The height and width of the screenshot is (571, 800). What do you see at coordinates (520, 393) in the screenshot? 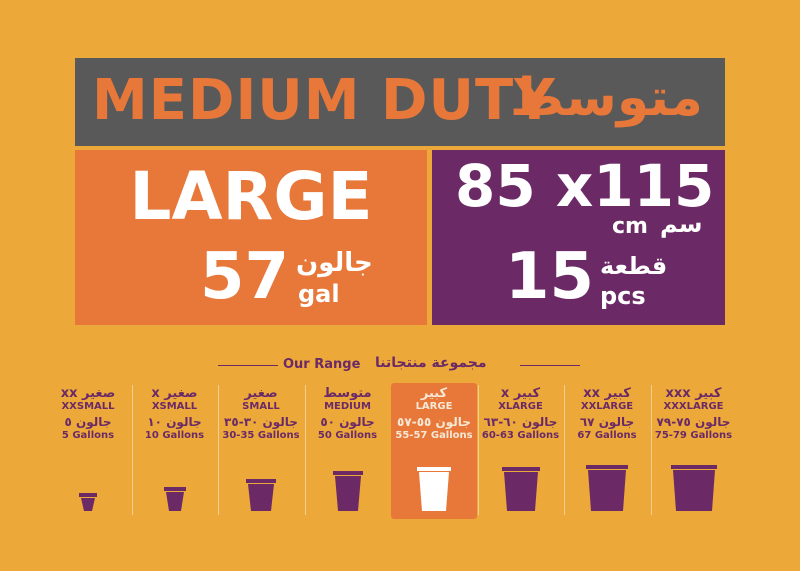
I see `item-ar: كبير x` at bounding box center [520, 393].